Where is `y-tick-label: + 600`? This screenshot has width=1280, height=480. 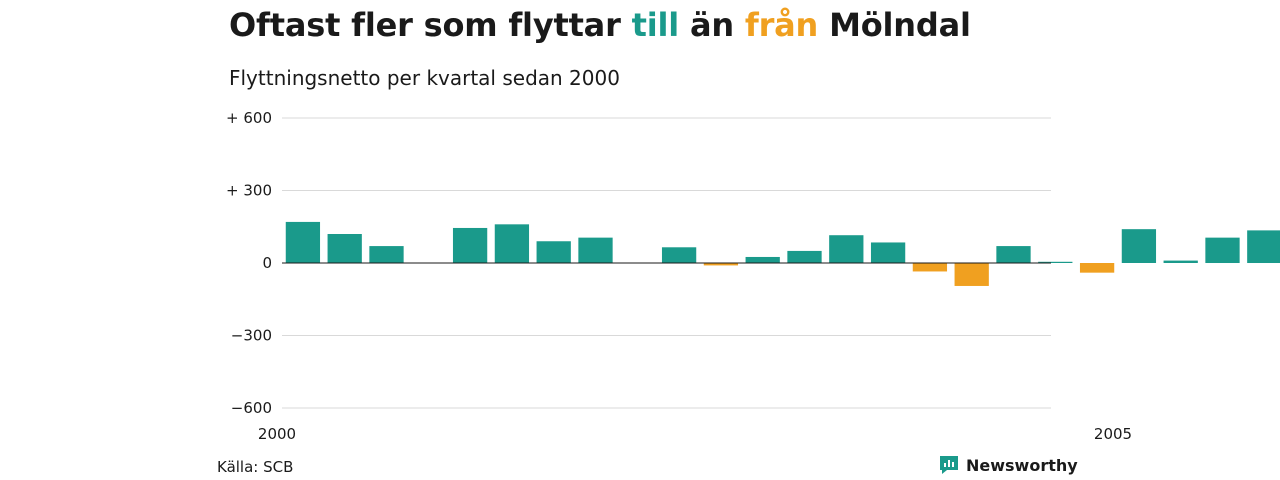
y-tick-label: + 600 is located at coordinates (249, 118).